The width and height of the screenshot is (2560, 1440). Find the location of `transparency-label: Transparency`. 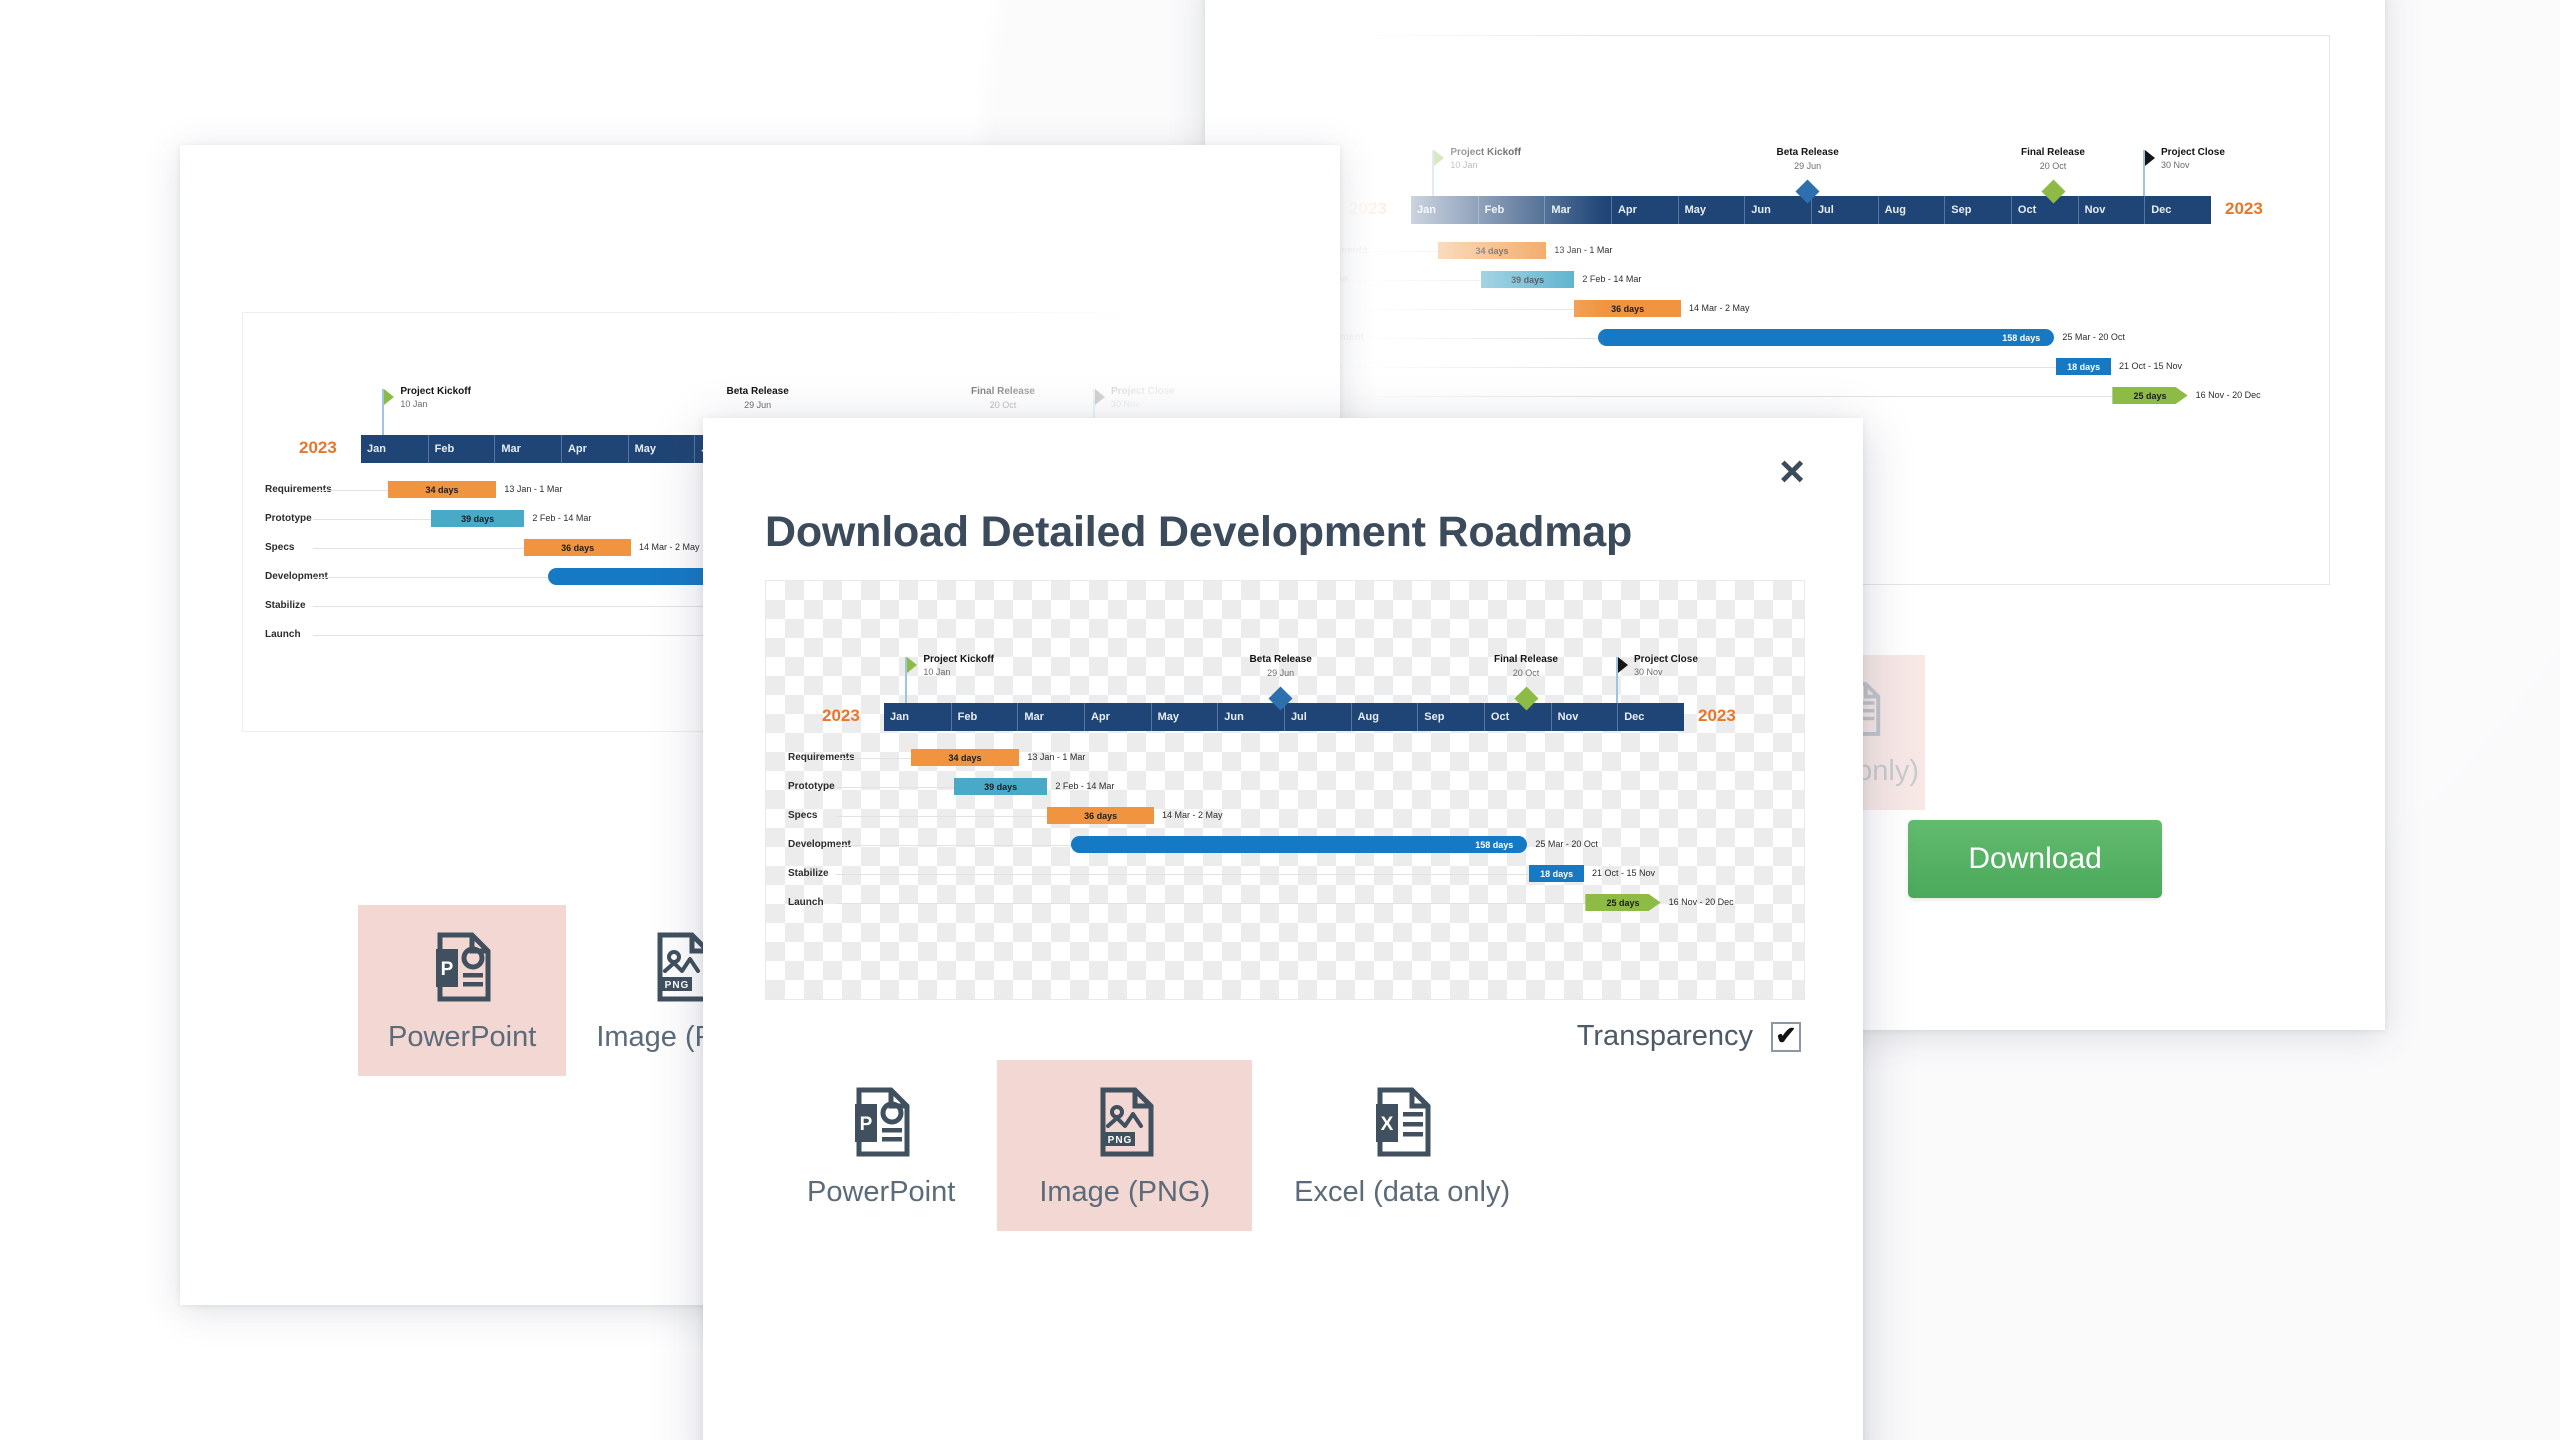

transparency-label: Transparency is located at coordinates (1664, 1036).